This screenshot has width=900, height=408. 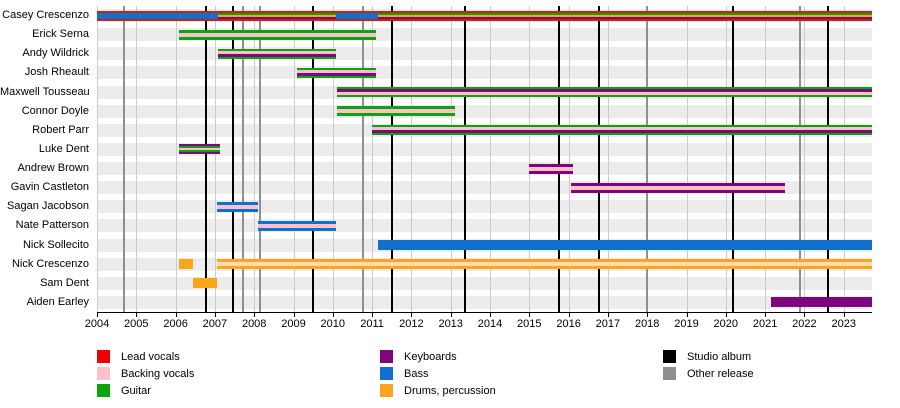 What do you see at coordinates (386, 373) in the screenshot?
I see `legend-swatch-bass` at bounding box center [386, 373].